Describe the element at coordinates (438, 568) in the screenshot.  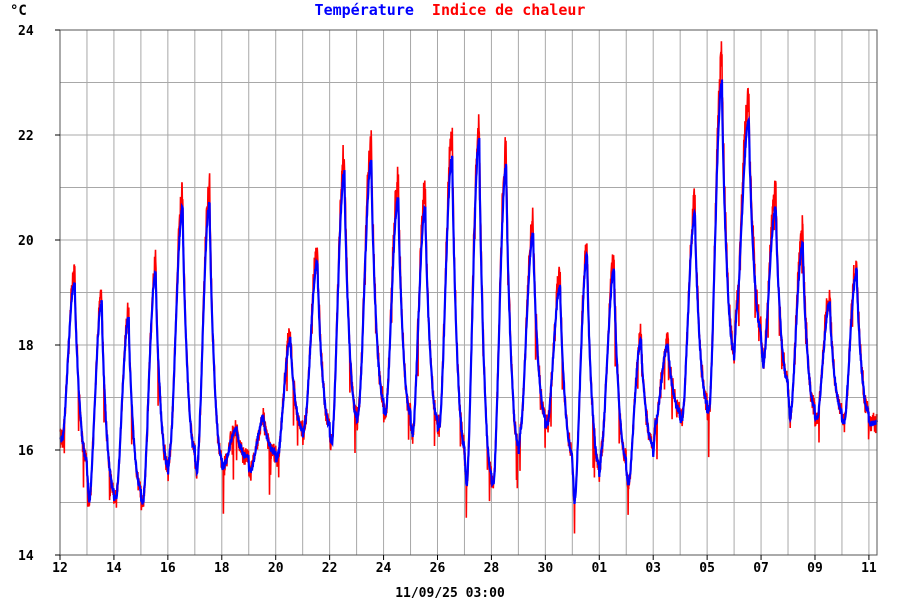
I see `x-tick-label: 26` at that location.